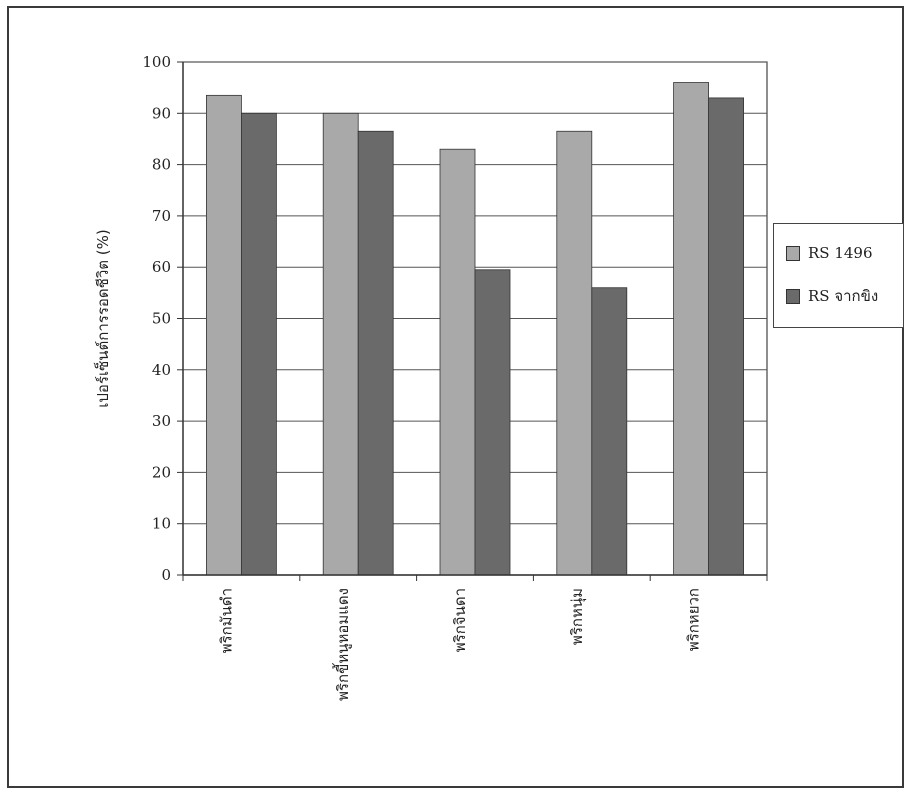  I want to click on y-tick-label: 70, so click(161, 216).